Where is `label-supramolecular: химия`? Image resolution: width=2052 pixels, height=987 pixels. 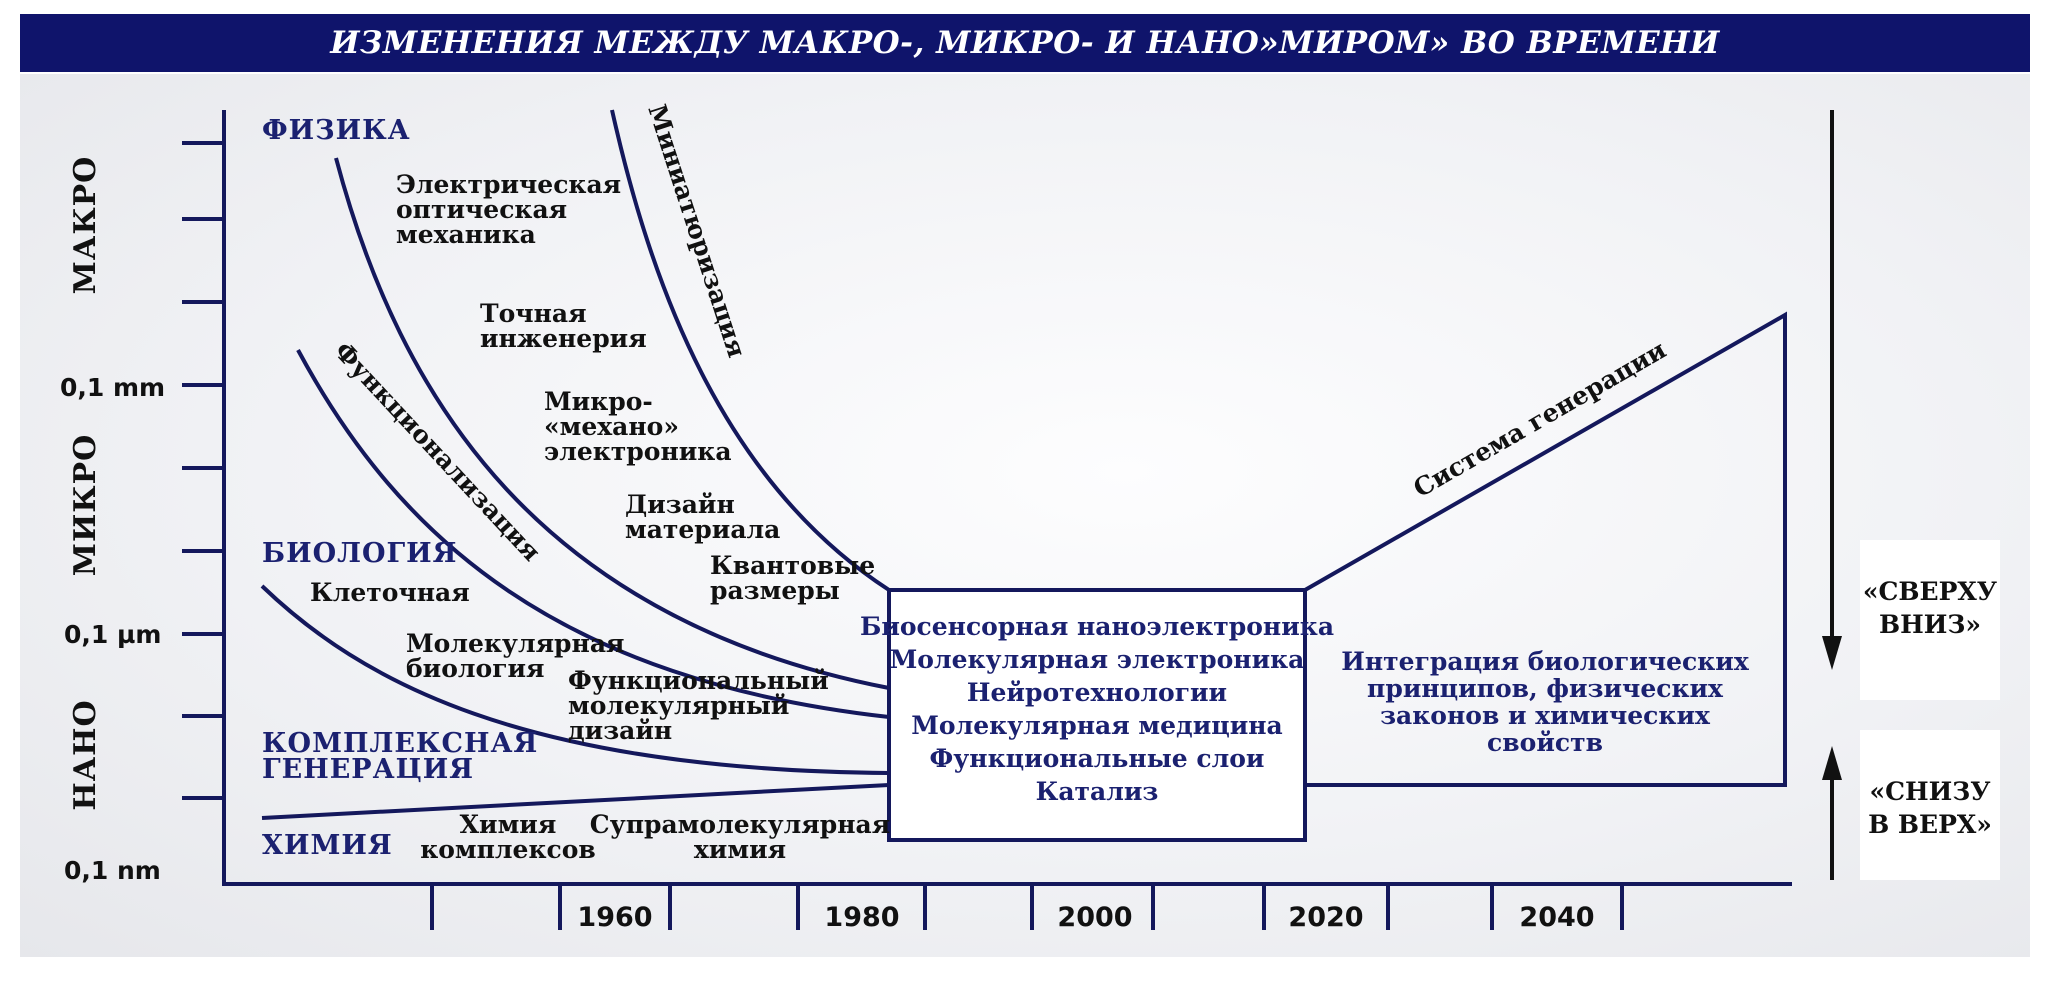 label-supramolecular: химия is located at coordinates (740, 849).